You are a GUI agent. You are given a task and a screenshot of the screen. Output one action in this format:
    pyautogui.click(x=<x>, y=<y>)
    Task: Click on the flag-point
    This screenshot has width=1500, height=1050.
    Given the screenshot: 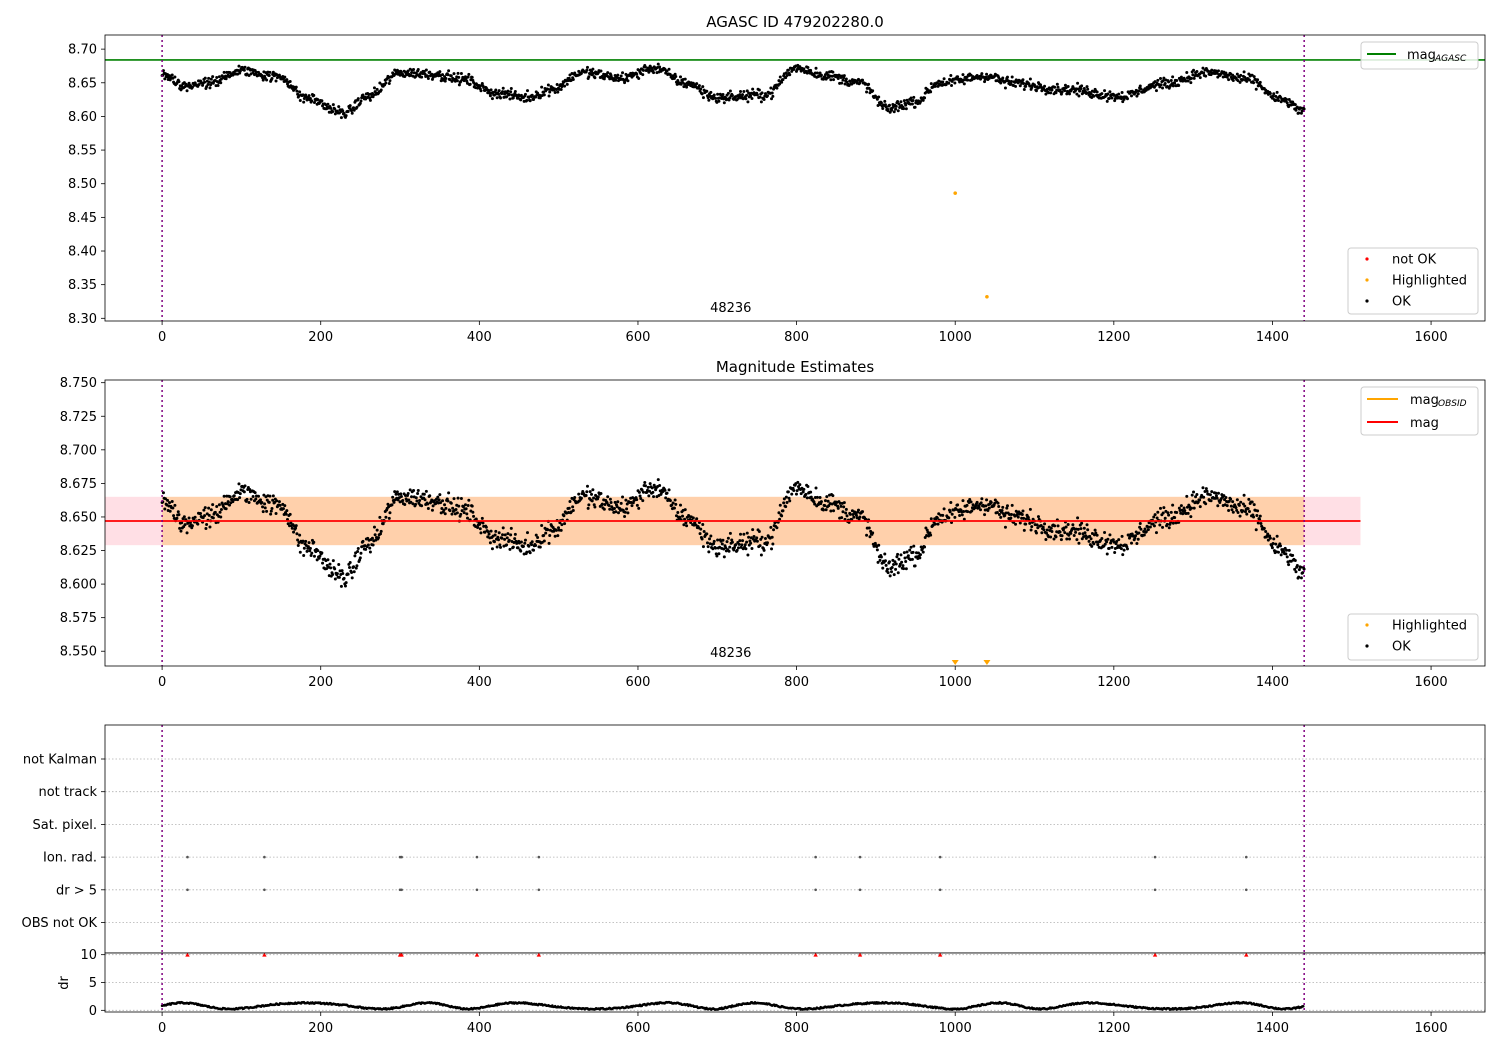 What is the action you would take?
    pyautogui.click(x=264, y=890)
    